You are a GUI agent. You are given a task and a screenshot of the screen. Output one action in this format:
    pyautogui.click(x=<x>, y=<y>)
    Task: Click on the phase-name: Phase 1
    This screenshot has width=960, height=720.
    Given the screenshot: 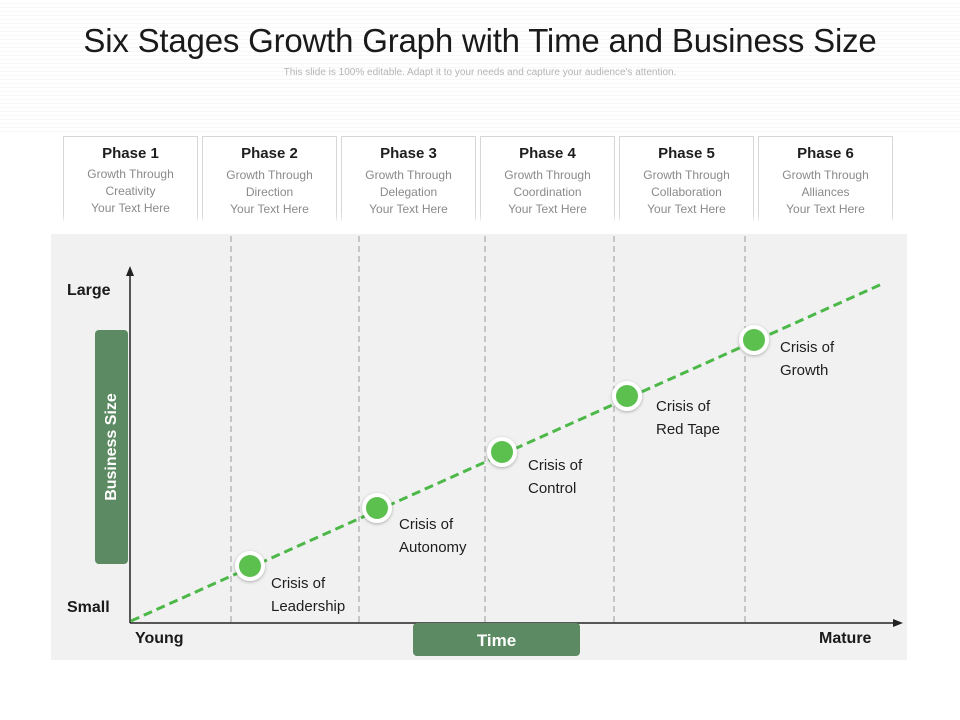 What is the action you would take?
    pyautogui.click(x=130, y=153)
    